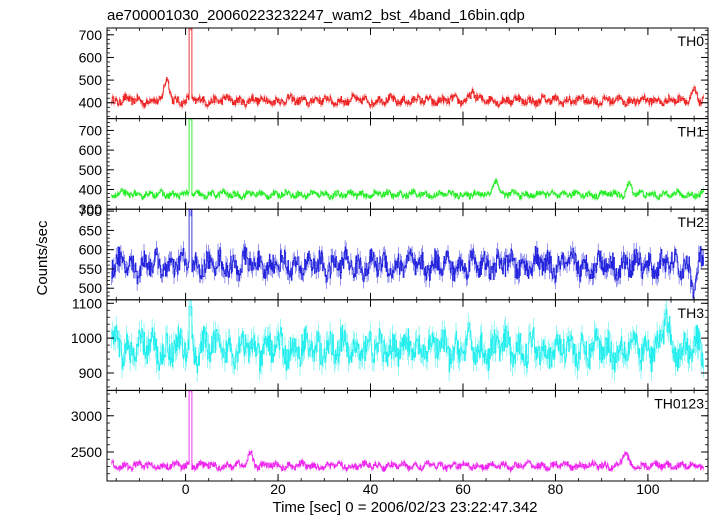 The height and width of the screenshot is (516, 717). What do you see at coordinates (91, 230) in the screenshot?
I see `y-tick-label: 650` at bounding box center [91, 230].